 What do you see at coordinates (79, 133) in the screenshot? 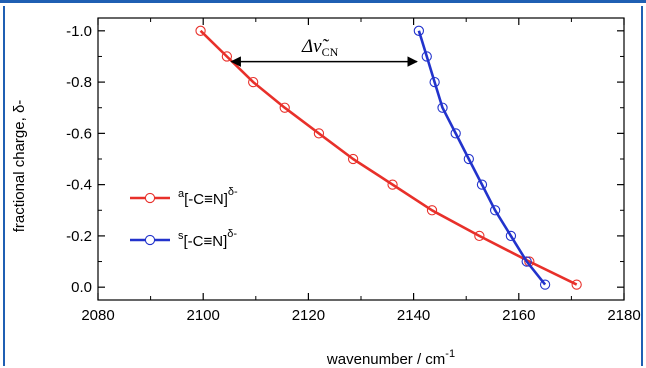
I see `y-tick-label: -0.6` at bounding box center [79, 133].